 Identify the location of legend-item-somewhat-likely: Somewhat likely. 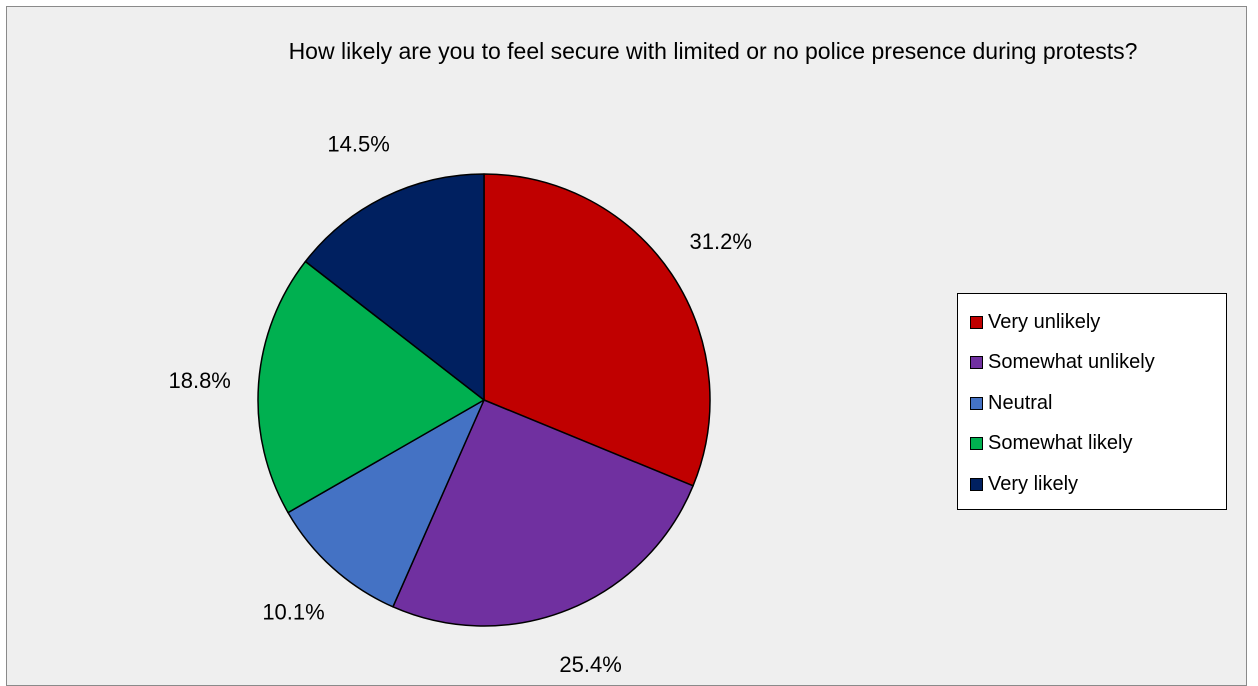
(1092, 444).